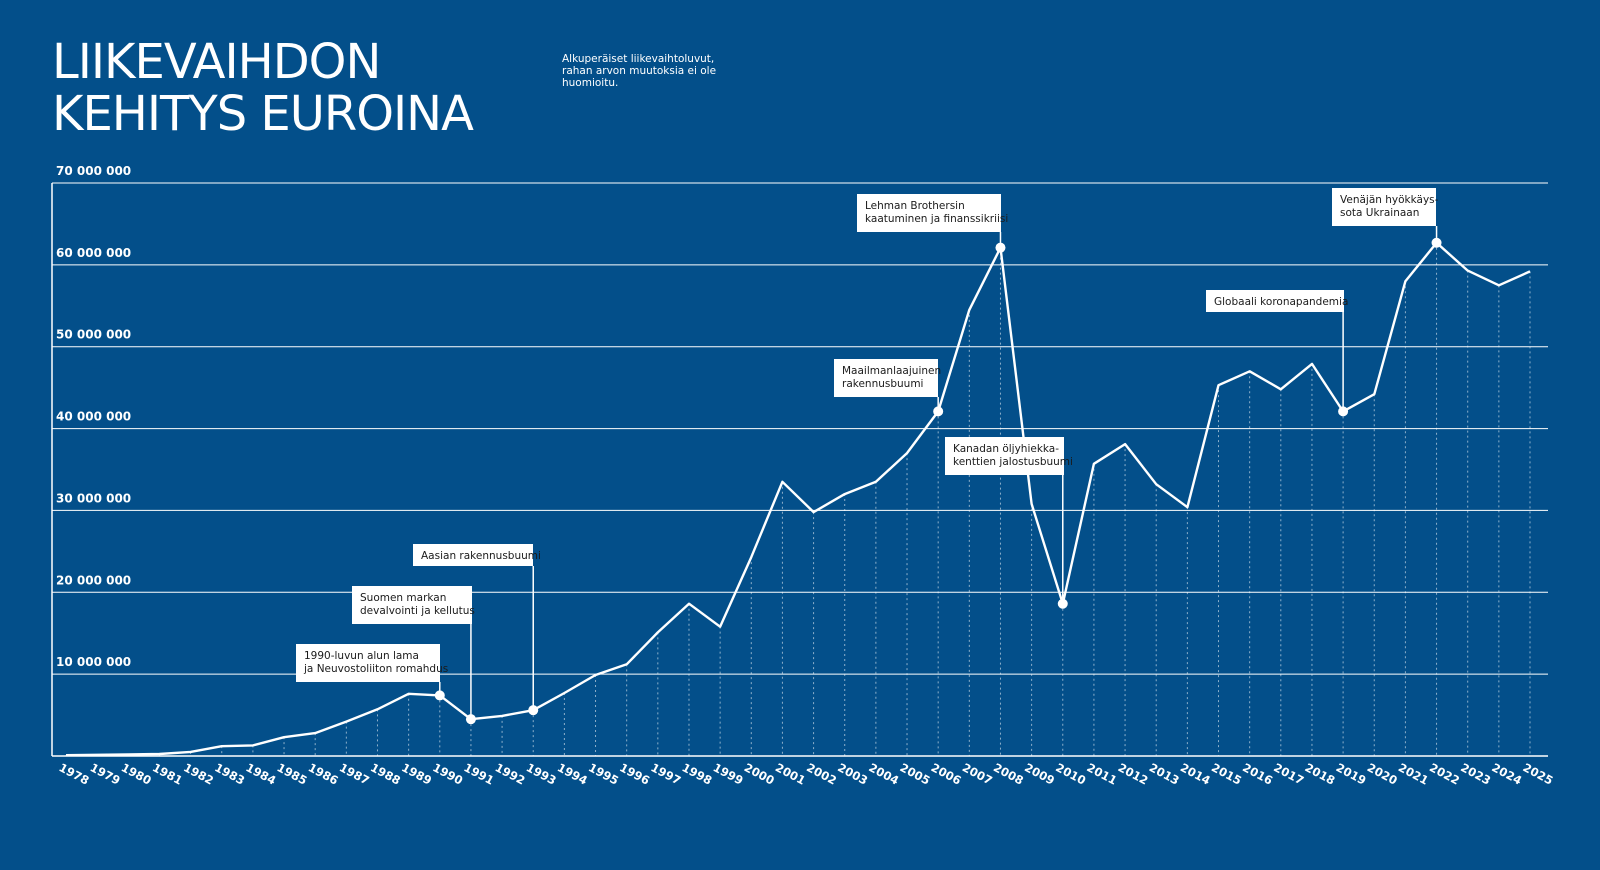 This screenshot has width=1600, height=870. I want to click on x-tick-label: 2023, so click(1475, 773).